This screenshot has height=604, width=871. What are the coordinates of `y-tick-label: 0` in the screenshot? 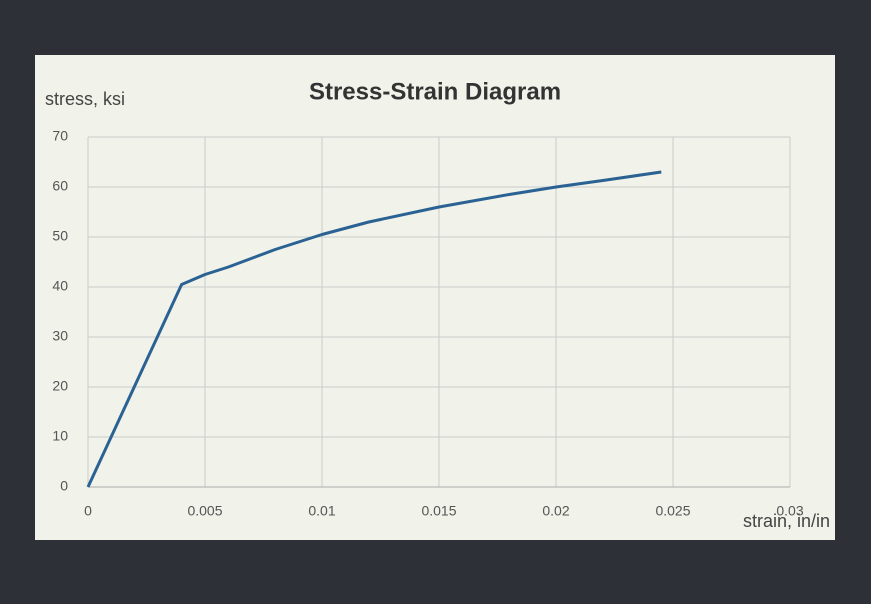 It's located at (64, 486).